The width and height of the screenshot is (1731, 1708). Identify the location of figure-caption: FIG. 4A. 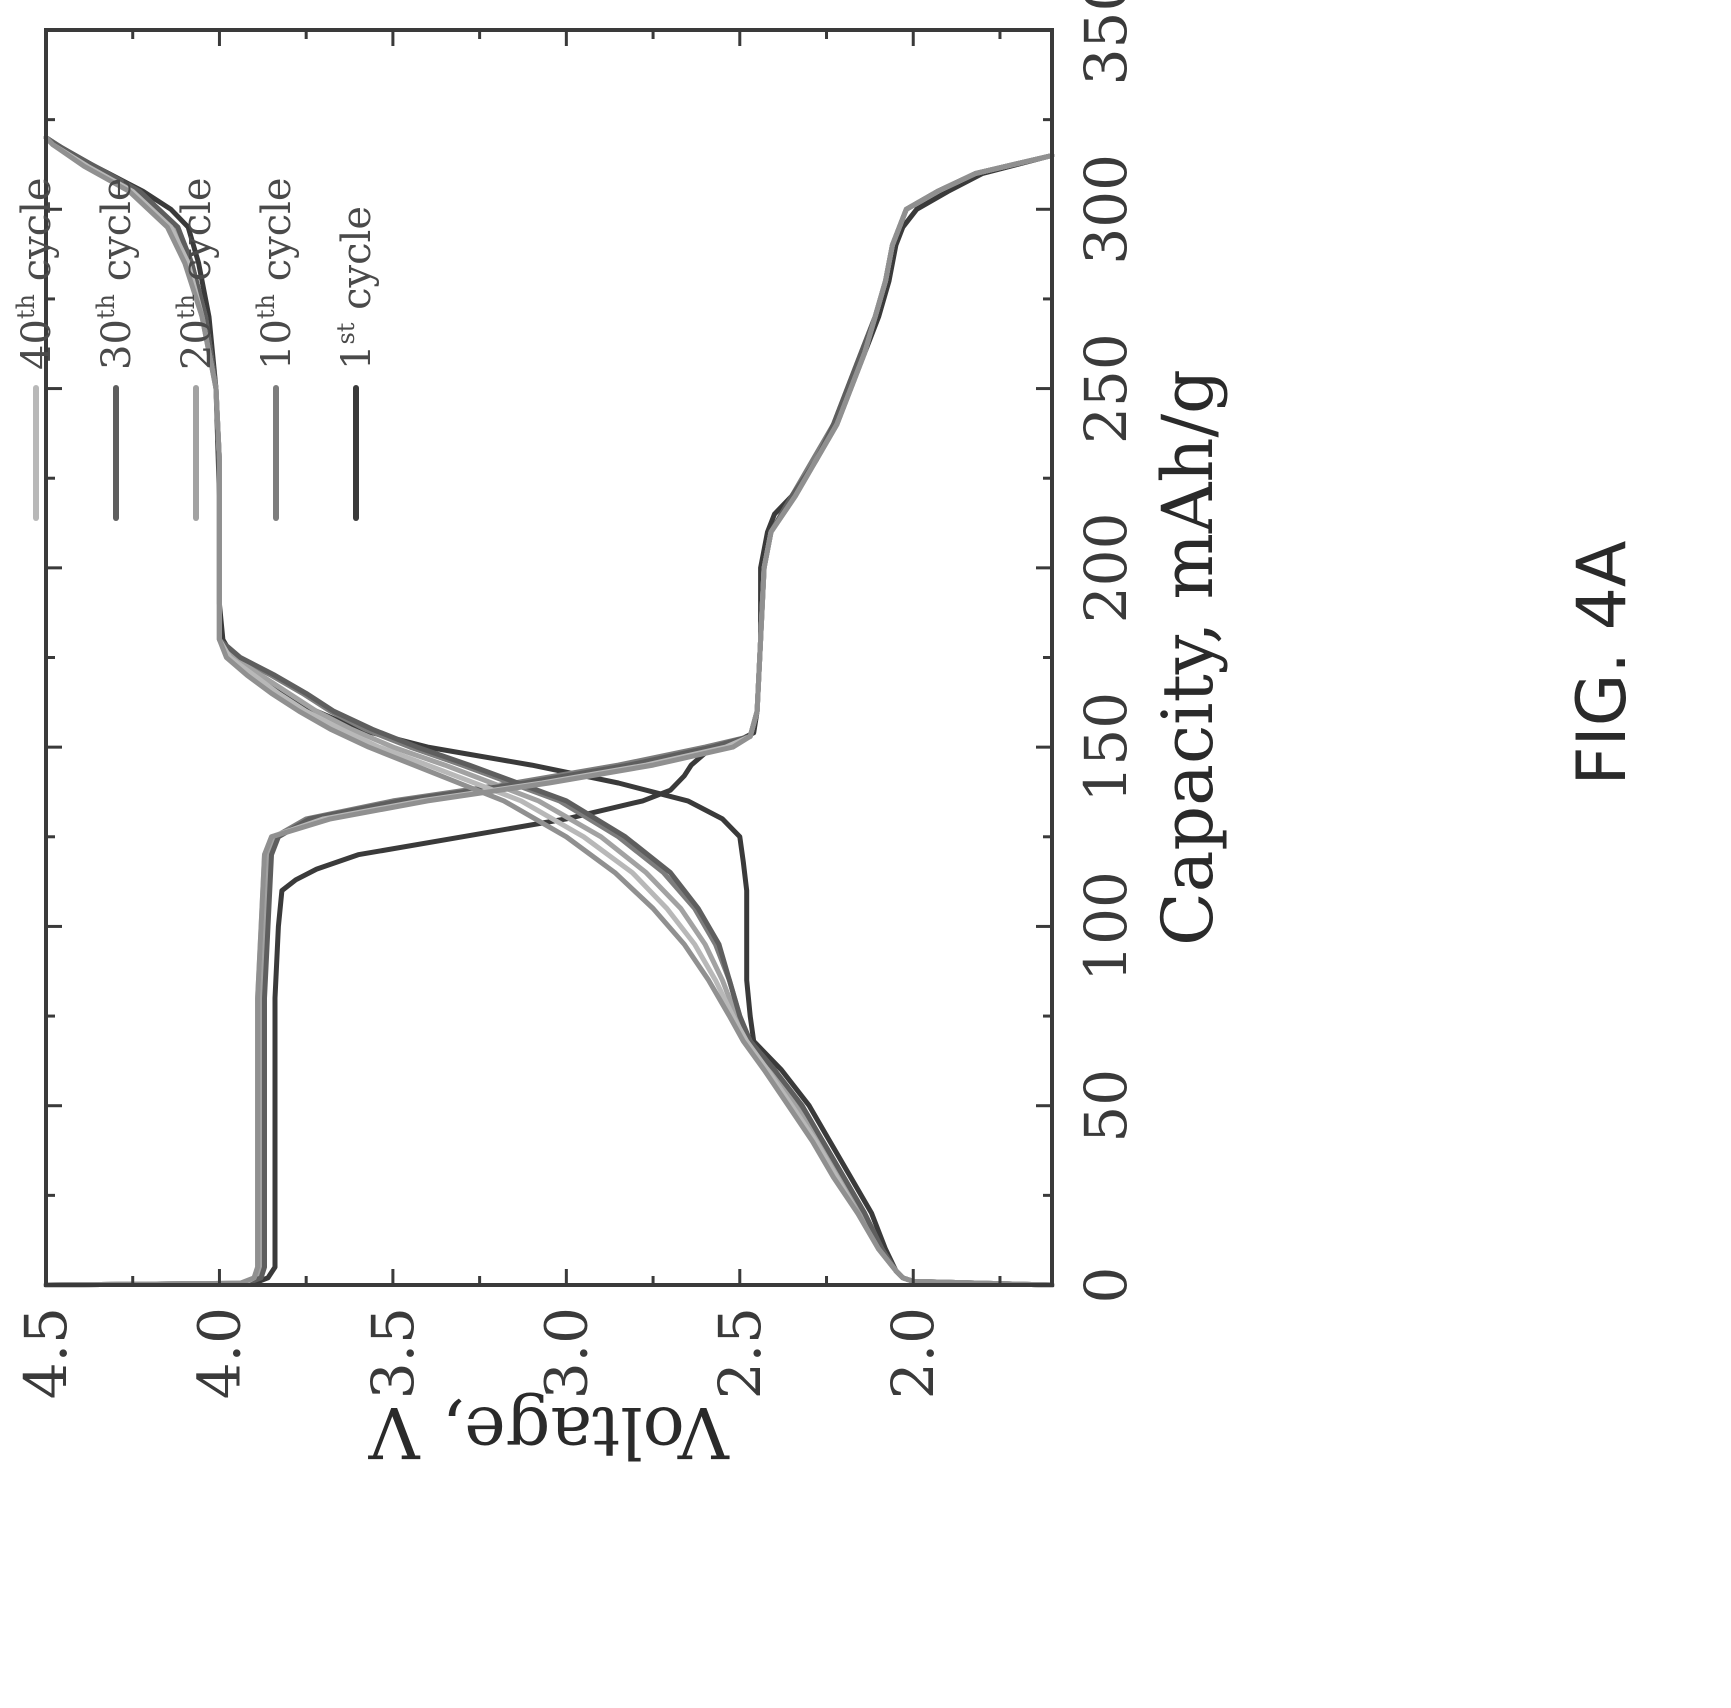
(1602, 663).